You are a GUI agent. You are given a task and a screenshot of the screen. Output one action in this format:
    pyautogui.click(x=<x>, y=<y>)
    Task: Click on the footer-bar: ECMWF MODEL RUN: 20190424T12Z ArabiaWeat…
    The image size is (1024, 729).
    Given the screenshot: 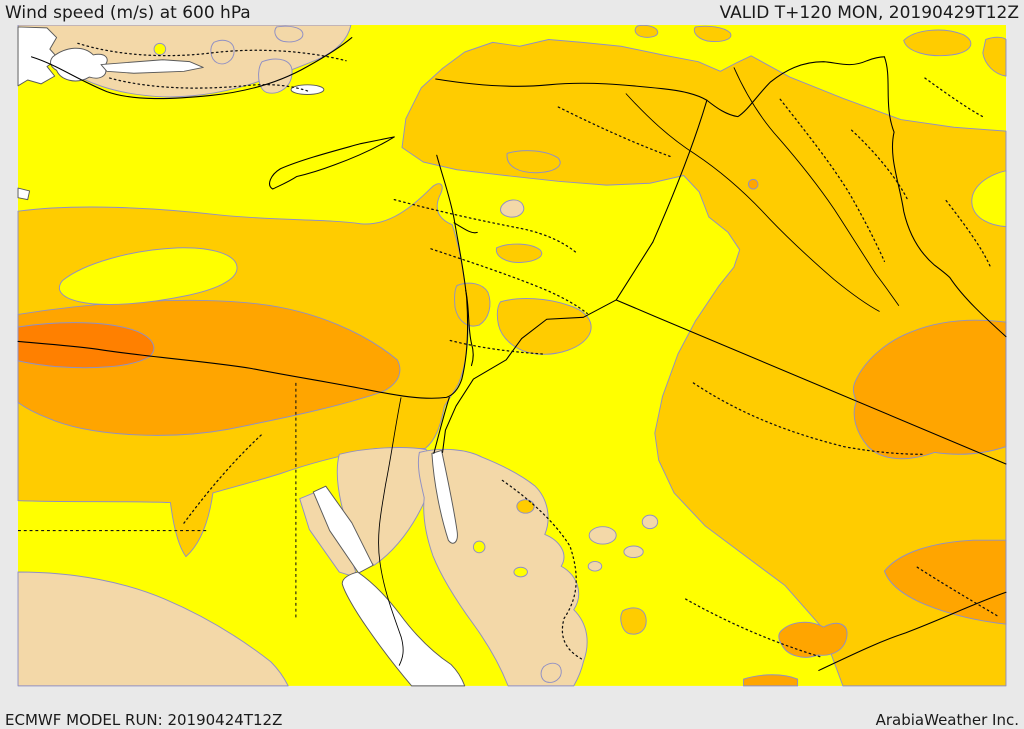 What is the action you would take?
    pyautogui.click(x=512, y=719)
    